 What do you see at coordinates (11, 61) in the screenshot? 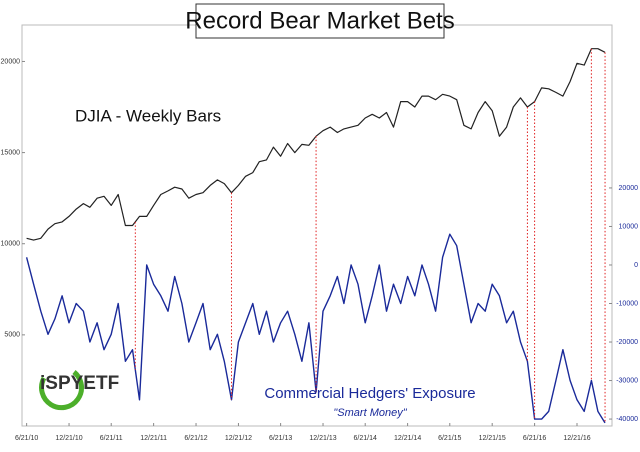
I see `y-tick-label: 20000` at bounding box center [11, 61].